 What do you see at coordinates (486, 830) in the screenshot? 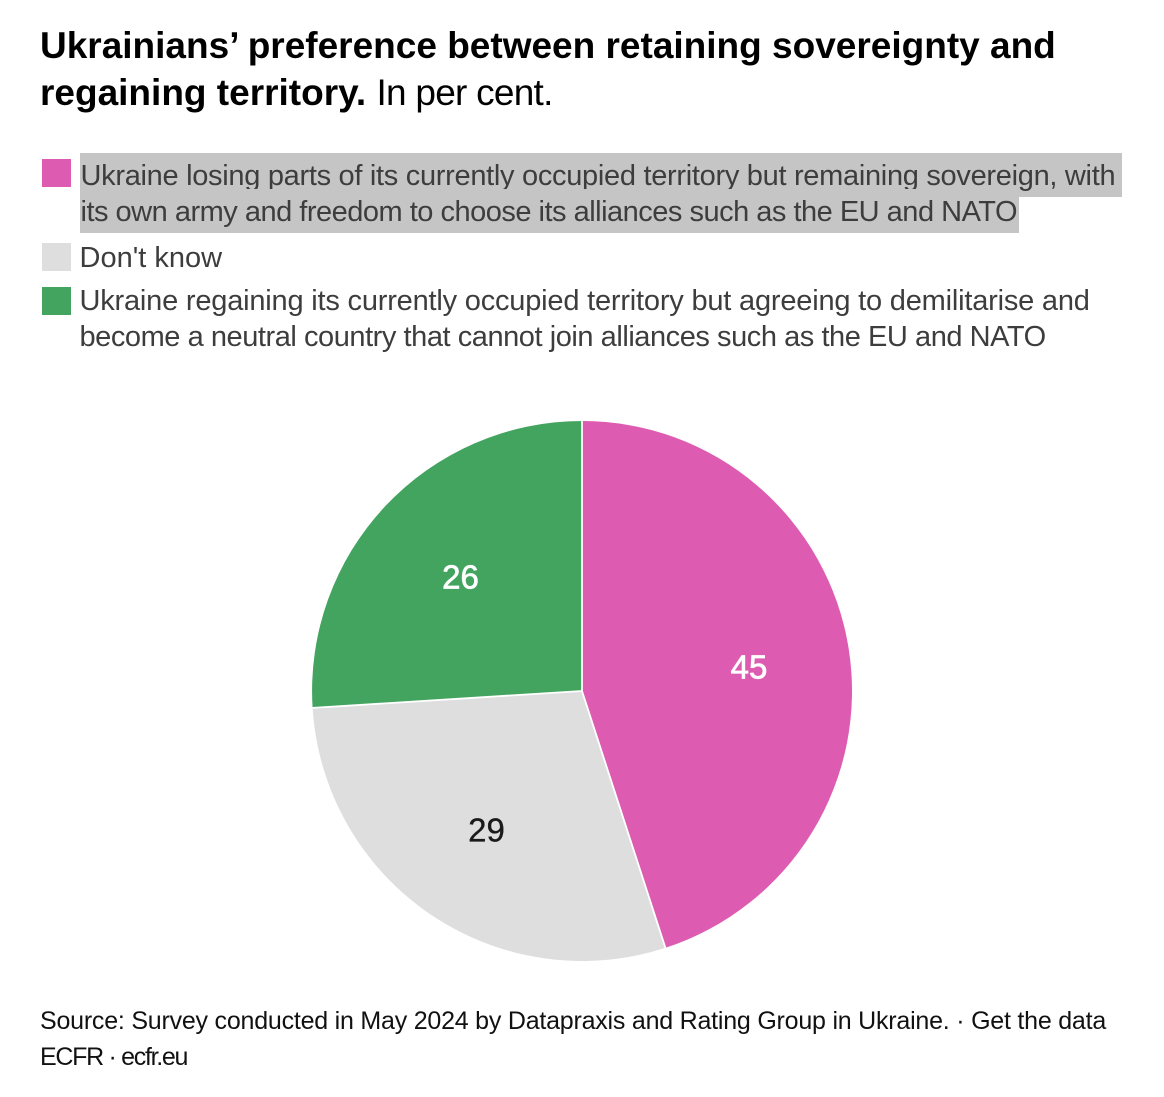
I see `svg-text: 29` at bounding box center [486, 830].